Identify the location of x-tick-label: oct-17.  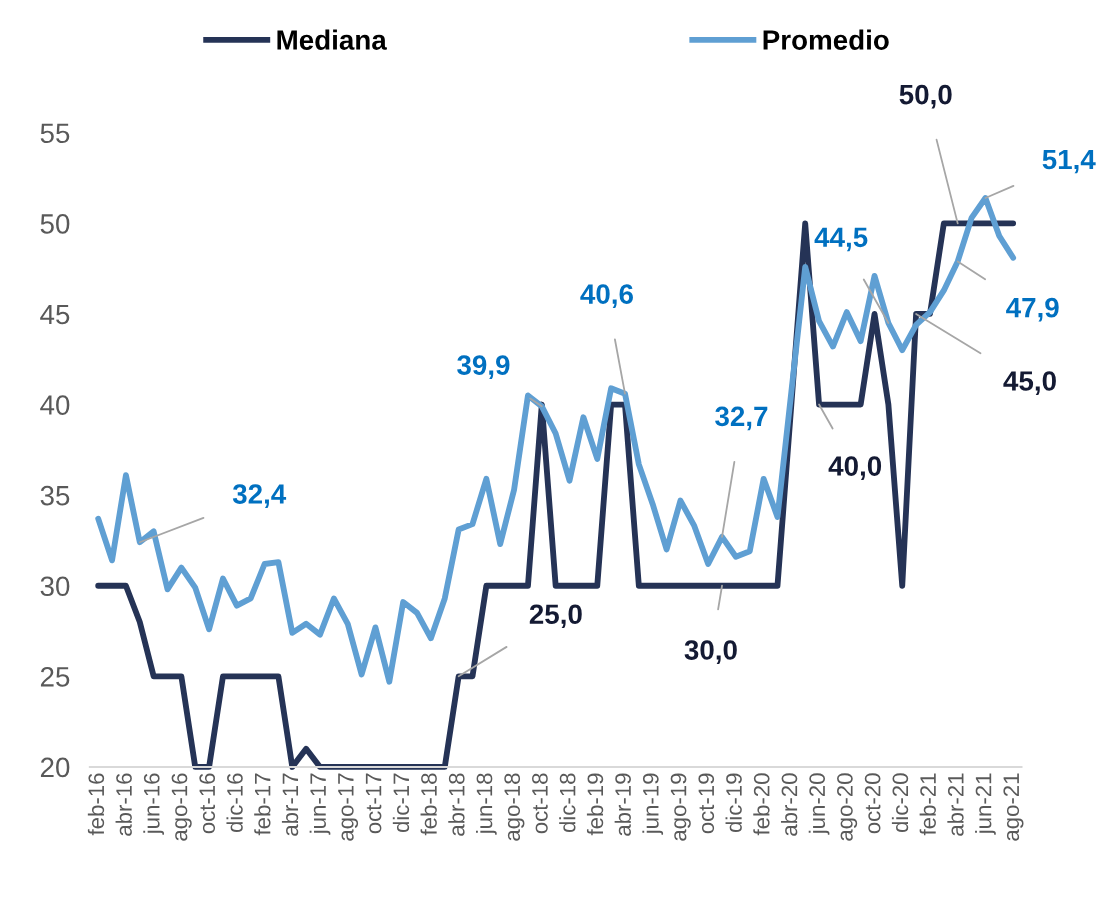
(373, 803).